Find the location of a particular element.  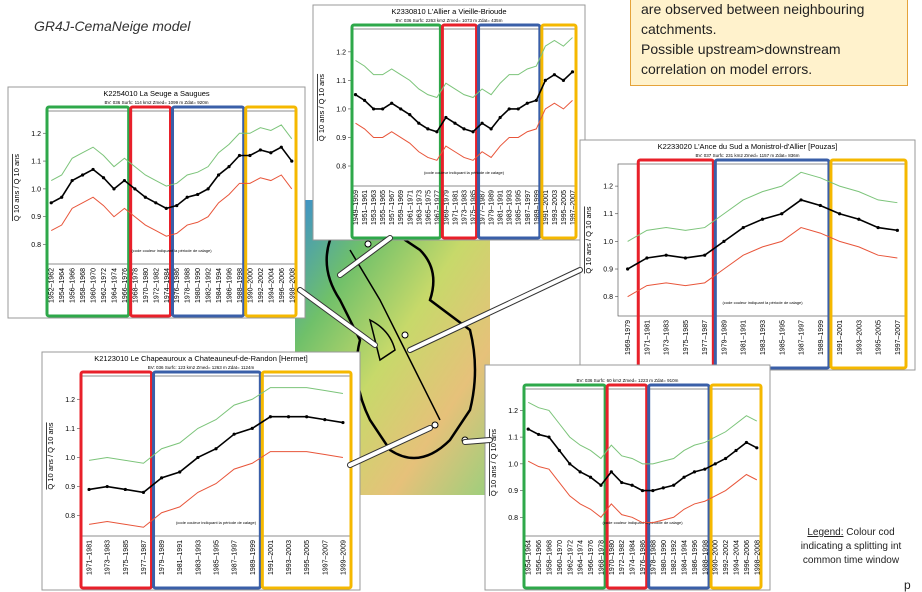

x-tick-label: 1981–1991 is located at coordinates (180, 557).